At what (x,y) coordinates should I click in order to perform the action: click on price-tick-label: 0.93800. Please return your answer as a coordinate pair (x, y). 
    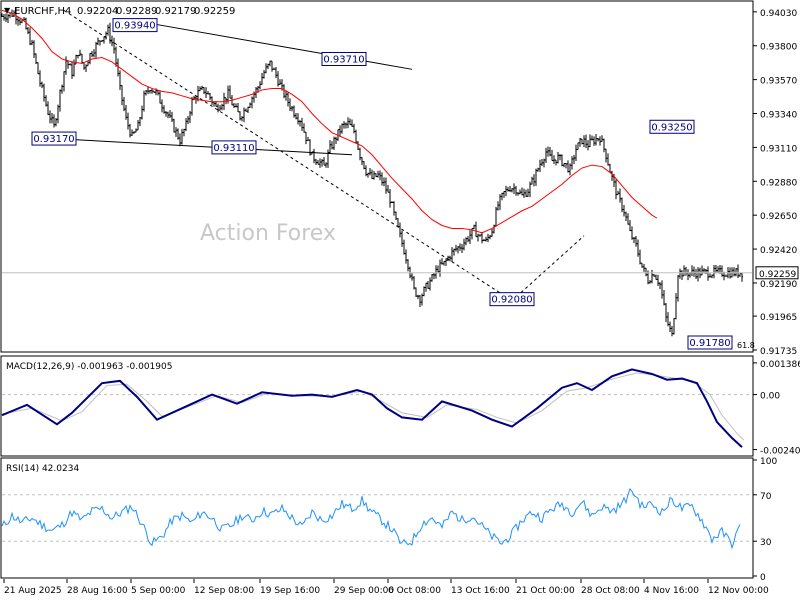
    Looking at the image, I should click on (778, 48).